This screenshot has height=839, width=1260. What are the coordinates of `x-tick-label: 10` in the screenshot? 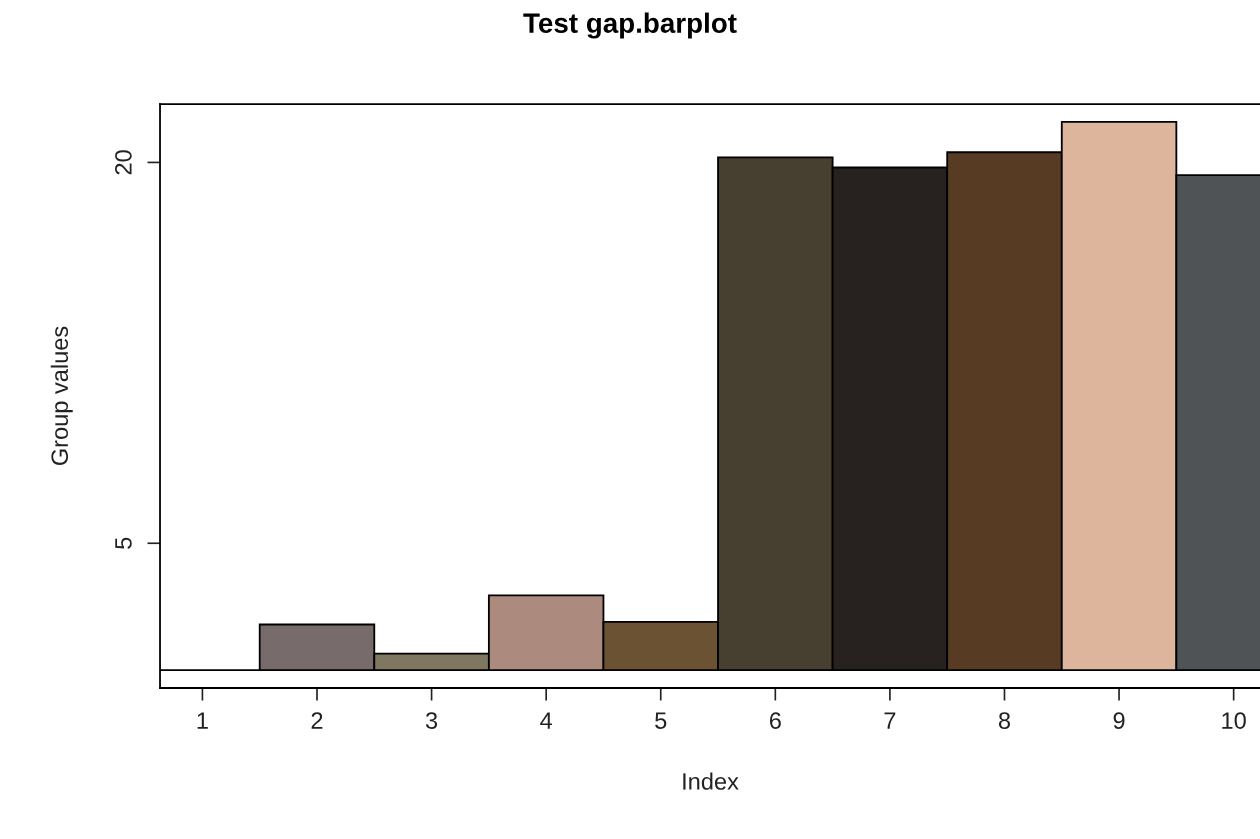 It's located at (1234, 720).